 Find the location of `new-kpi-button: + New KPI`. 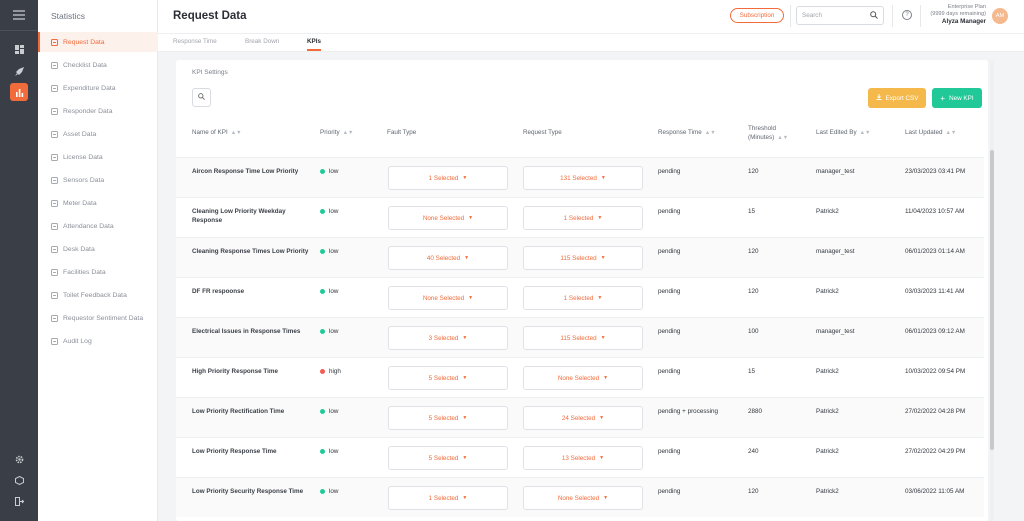

new-kpi-button: + New KPI is located at coordinates (957, 98).